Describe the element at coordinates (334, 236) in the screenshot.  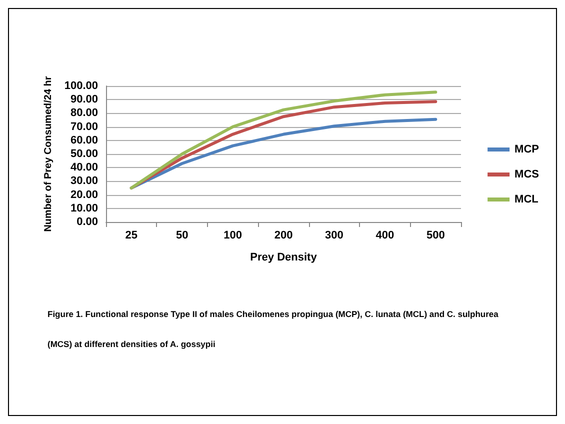
I see `x-tick-label: 300` at that location.